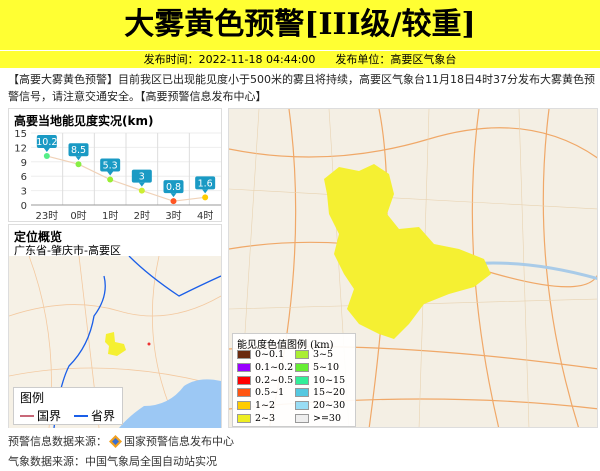  What do you see at coordinates (274, 367) in the screenshot?
I see `legend-label: 0.1~0.2` at bounding box center [274, 367].